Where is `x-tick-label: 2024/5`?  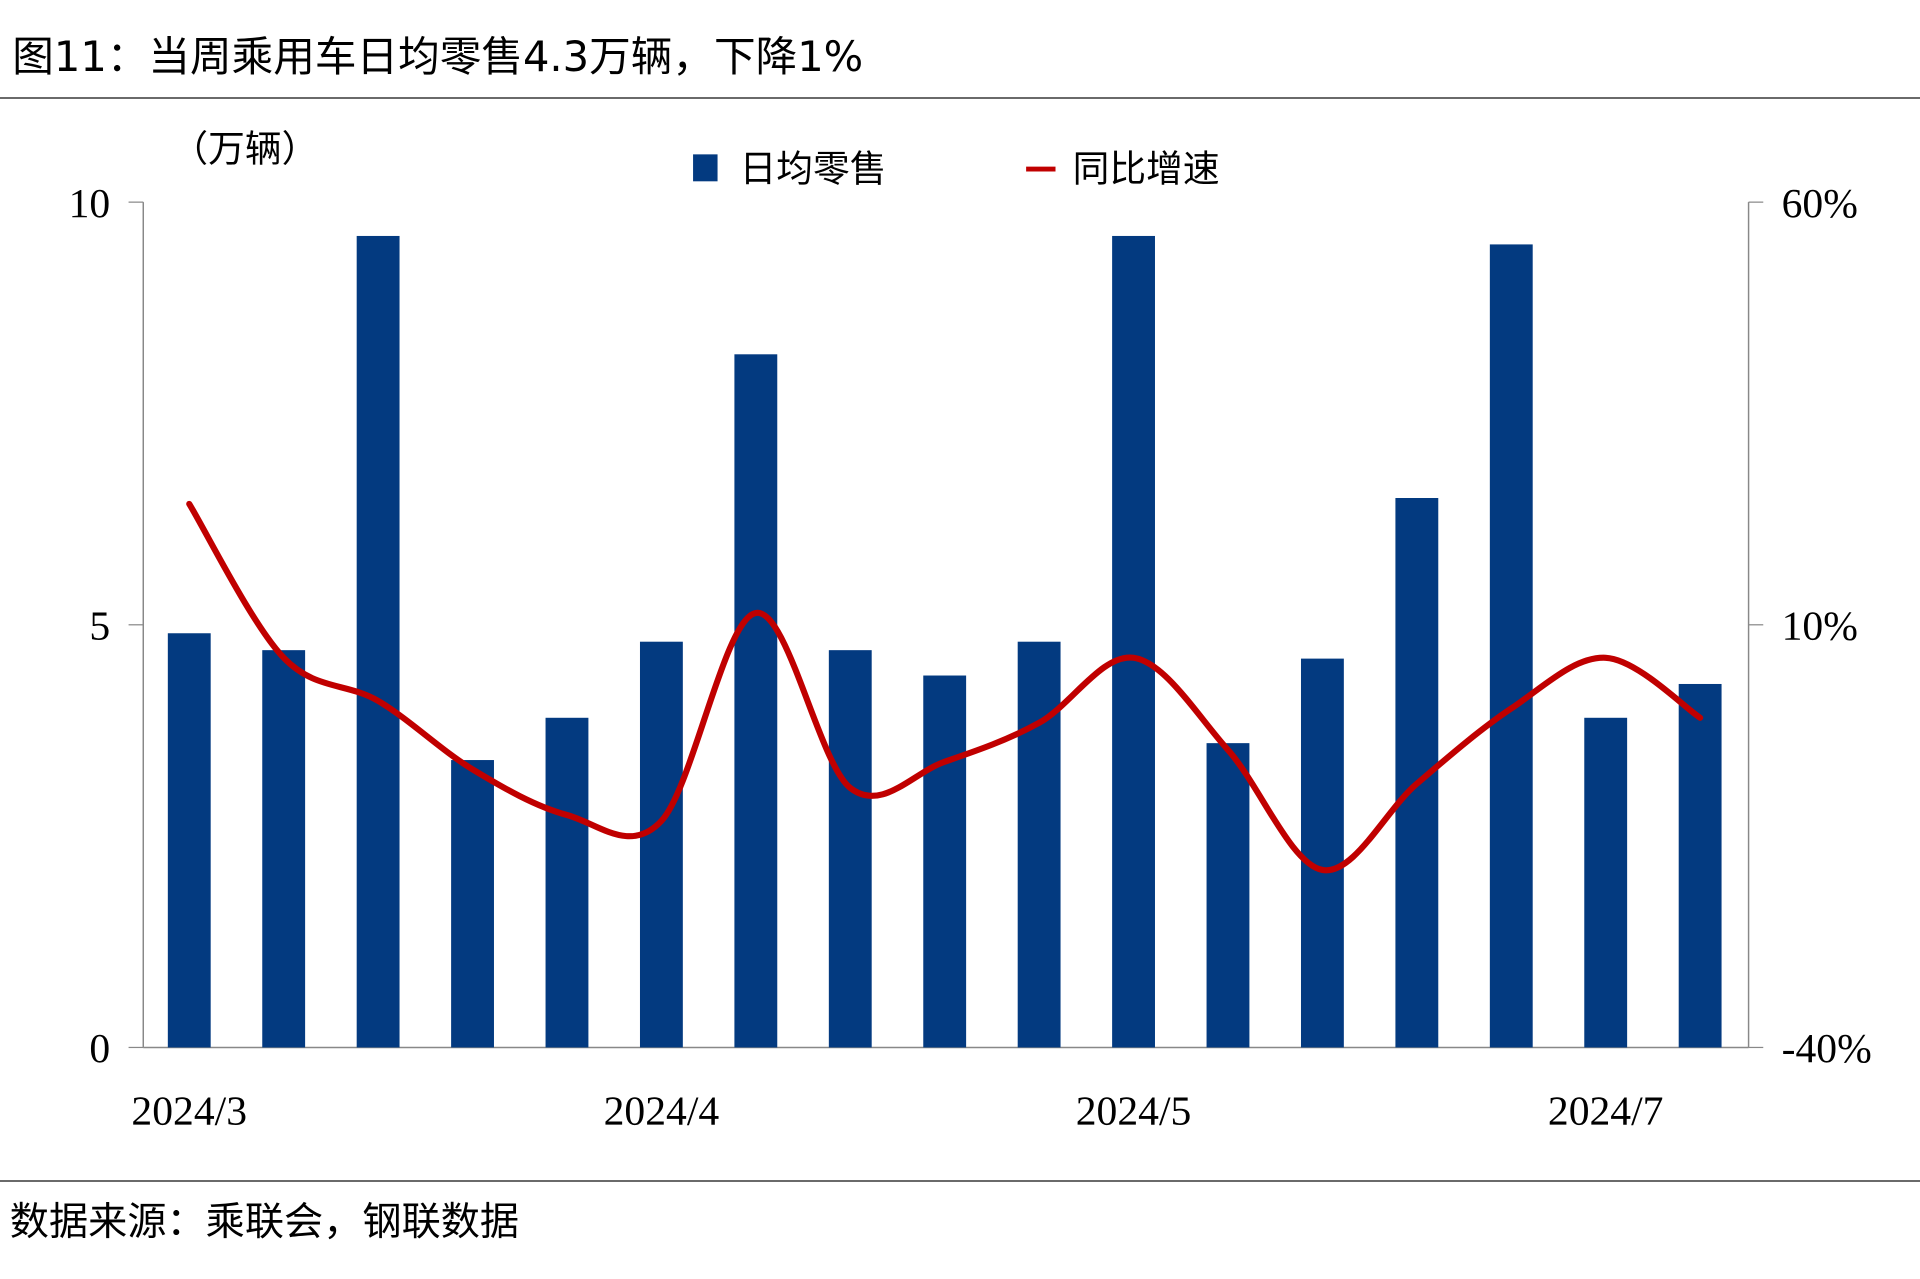
x-tick-label: 2024/5 is located at coordinates (1134, 1112).